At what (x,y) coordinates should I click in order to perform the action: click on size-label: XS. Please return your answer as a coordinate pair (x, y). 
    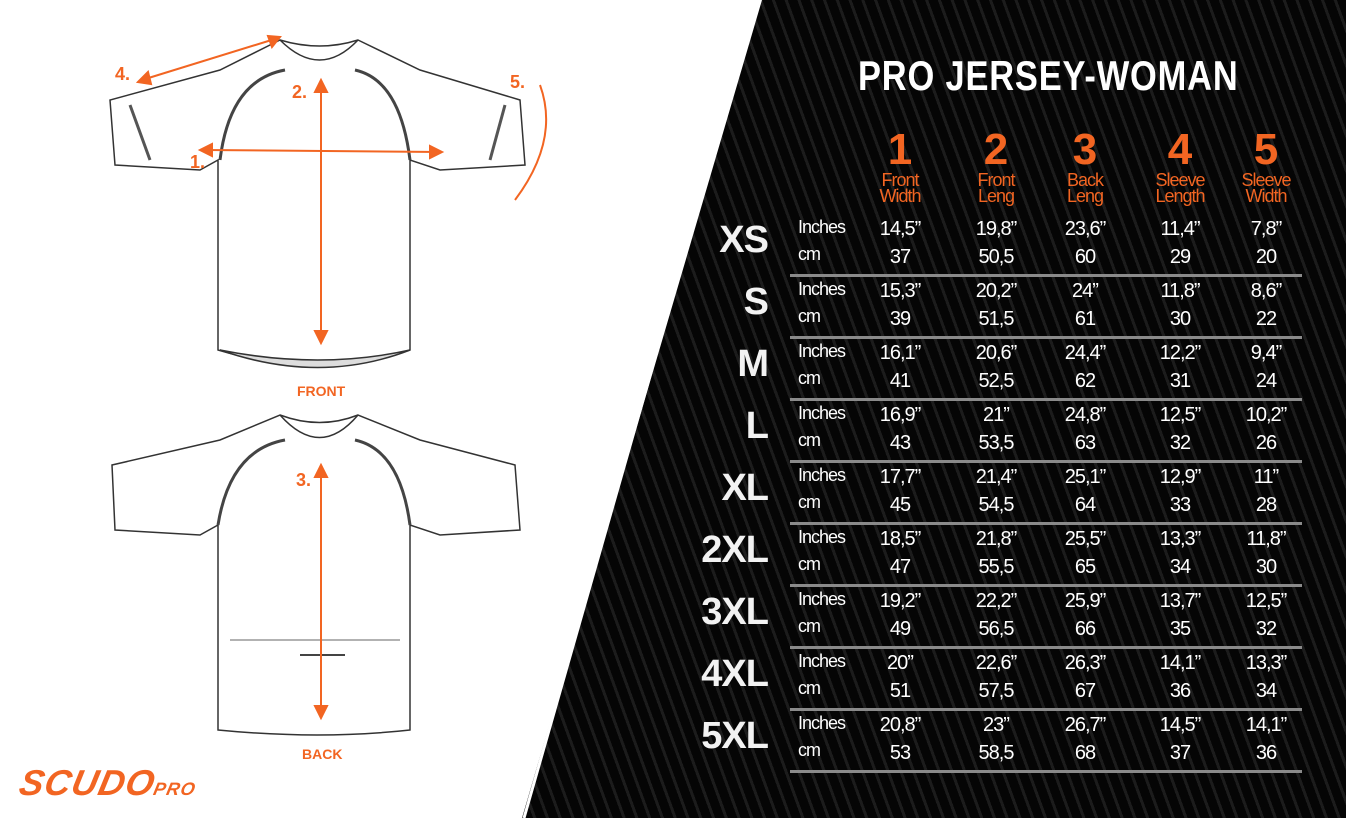
    Looking at the image, I should click on (744, 240).